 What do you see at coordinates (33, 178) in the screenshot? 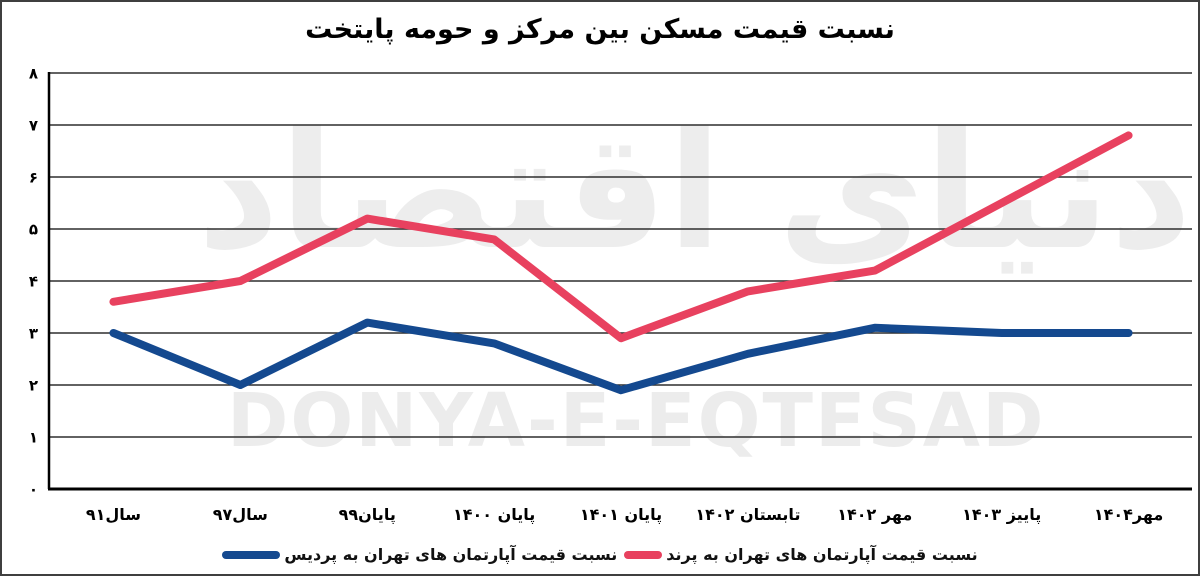
I see `y-tick-label: ۶` at bounding box center [33, 178].